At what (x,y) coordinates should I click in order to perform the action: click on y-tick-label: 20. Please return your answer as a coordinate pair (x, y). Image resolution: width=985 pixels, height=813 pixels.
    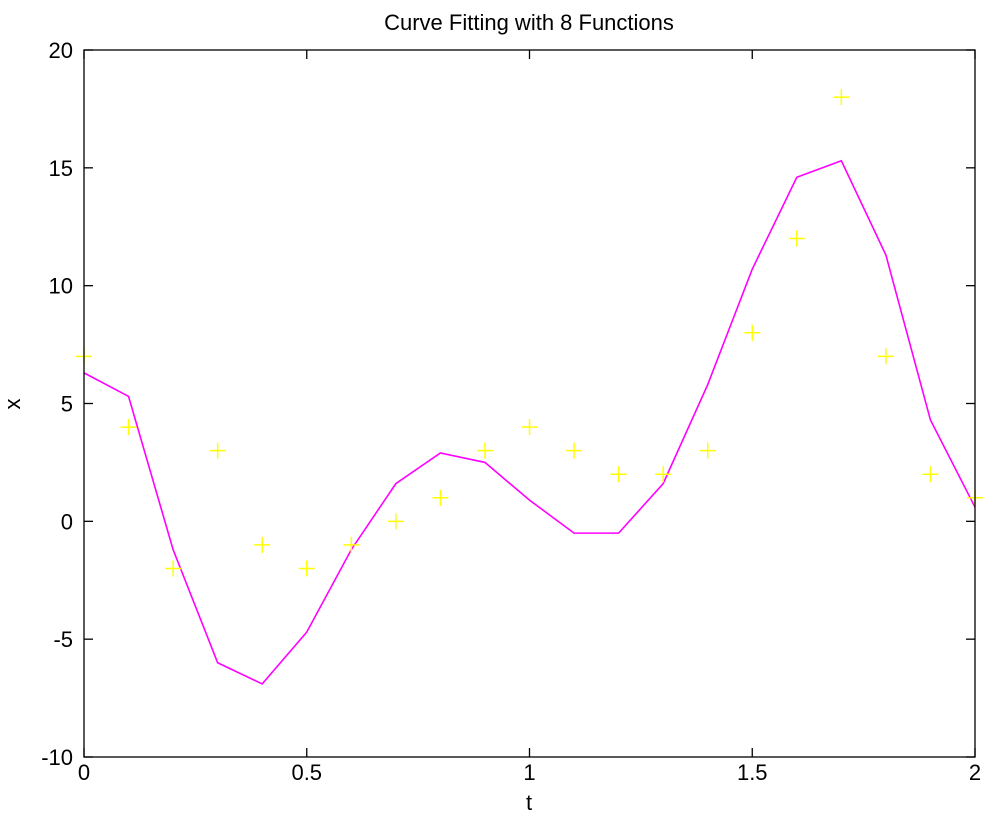
    Looking at the image, I should click on (61, 50).